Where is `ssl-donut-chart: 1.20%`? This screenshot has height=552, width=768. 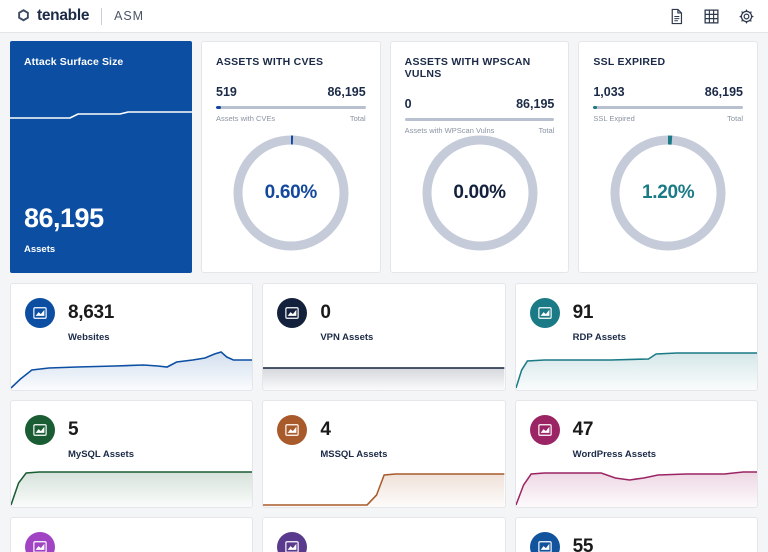 ssl-donut-chart: 1.20% is located at coordinates (668, 193).